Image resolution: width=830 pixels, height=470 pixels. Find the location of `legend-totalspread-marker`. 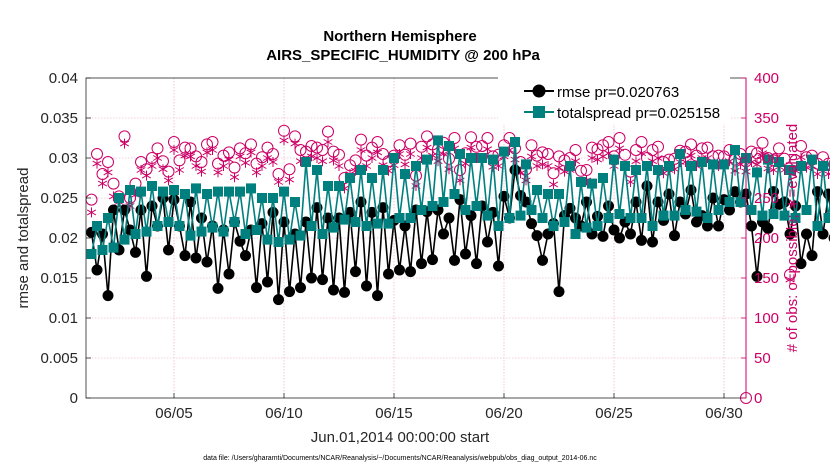

legend-totalspread-marker is located at coordinates (539, 112).